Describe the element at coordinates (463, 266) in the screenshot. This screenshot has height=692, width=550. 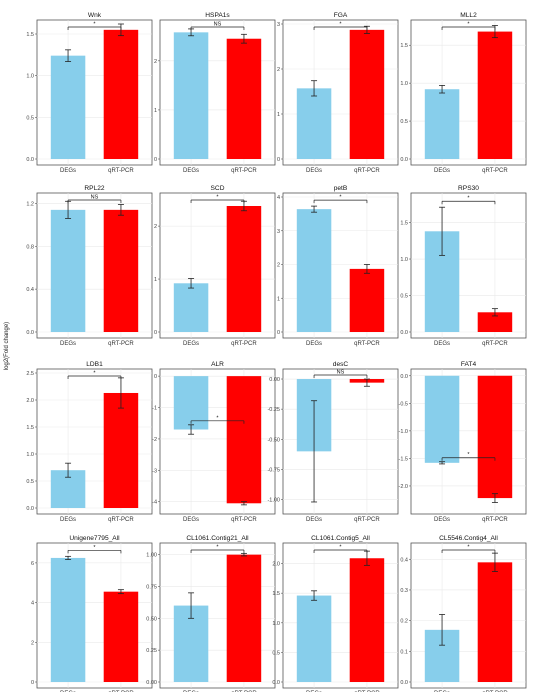
I see `chart-panel: RPS30 0.0 0.5 1.0 1.5 DEGs qRT-PCR *` at that location.